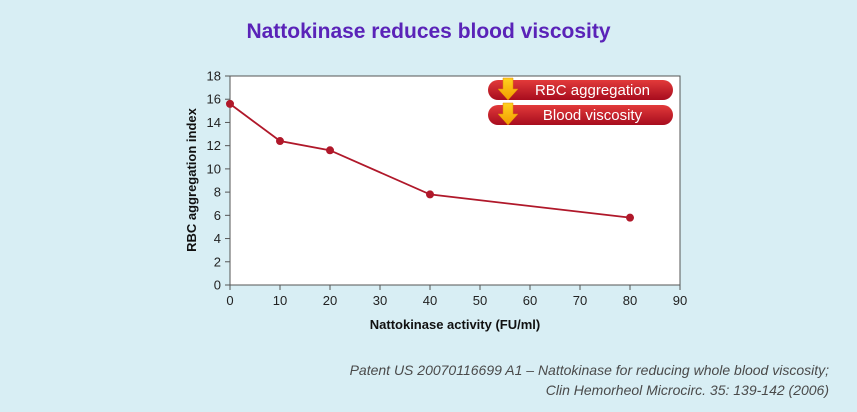  I want to click on chart-title: Nattokinase reduces blood viscosity, so click(428, 31).